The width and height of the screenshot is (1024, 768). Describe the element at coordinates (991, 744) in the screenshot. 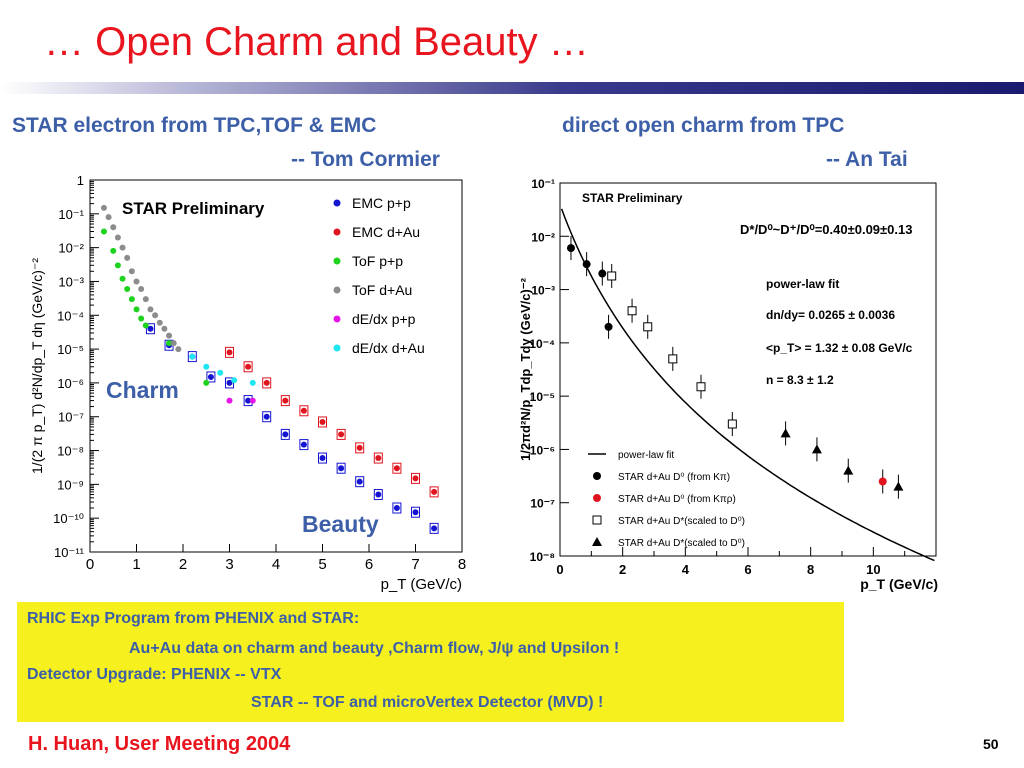

I see `page-number: 50` at that location.